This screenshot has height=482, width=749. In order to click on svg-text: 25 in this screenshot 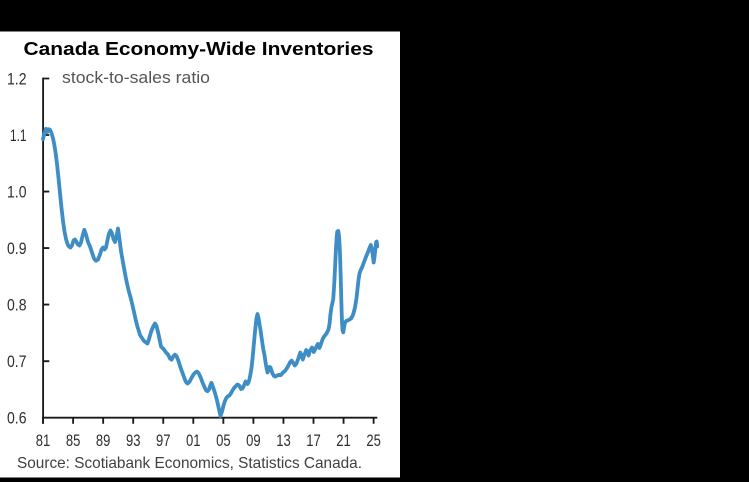, I will do `click(373, 441)`.